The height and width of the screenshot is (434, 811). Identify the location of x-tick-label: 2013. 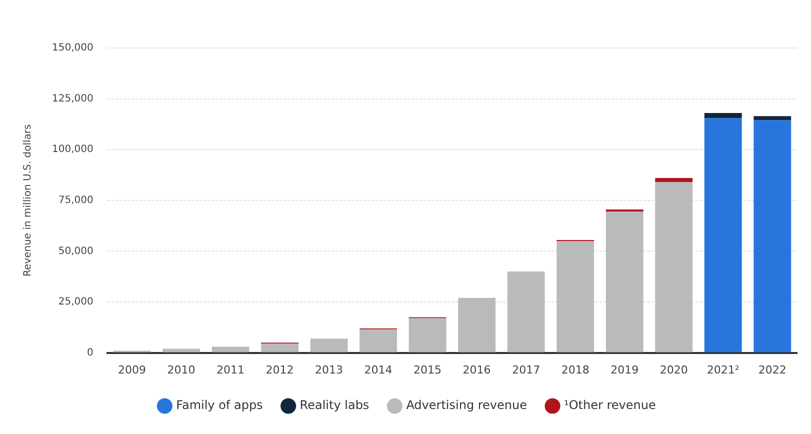
(329, 369).